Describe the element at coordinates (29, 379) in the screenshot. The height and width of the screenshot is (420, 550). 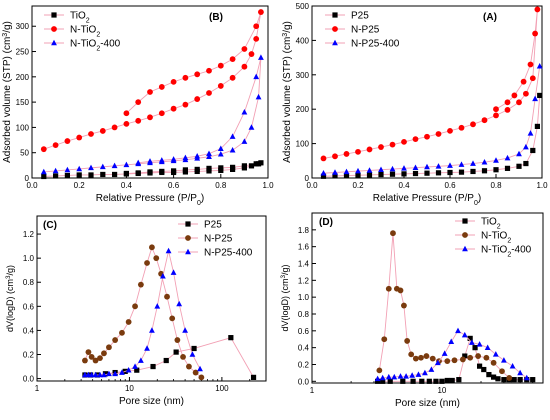
I see `y-tick-label: 0.0` at that location.